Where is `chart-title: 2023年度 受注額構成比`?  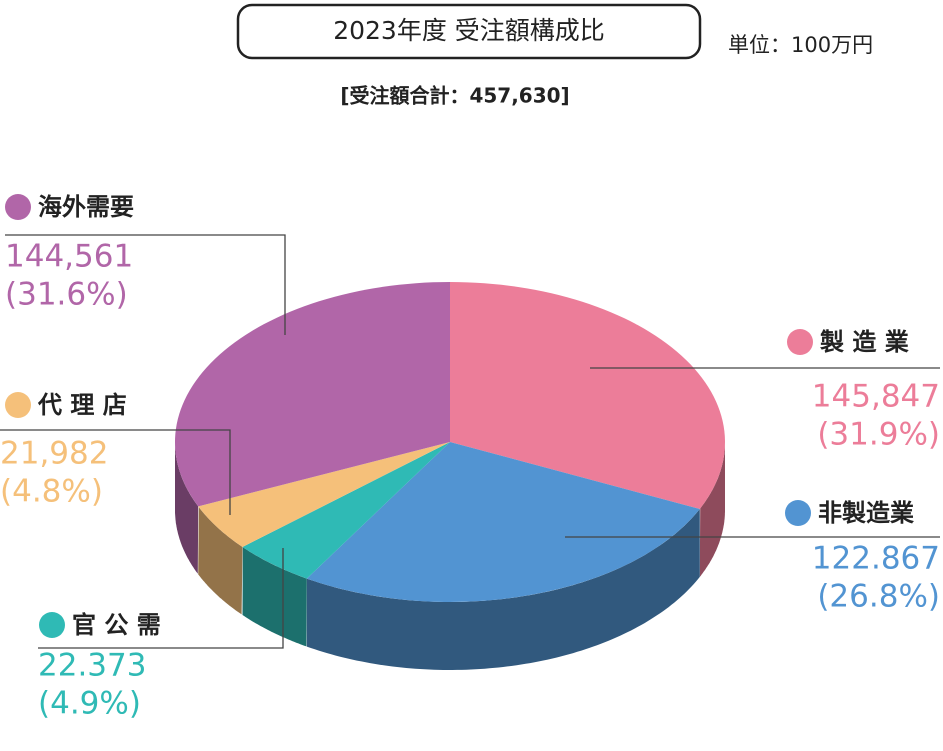 chart-title: 2023年度 受注額構成比 is located at coordinates (469, 30).